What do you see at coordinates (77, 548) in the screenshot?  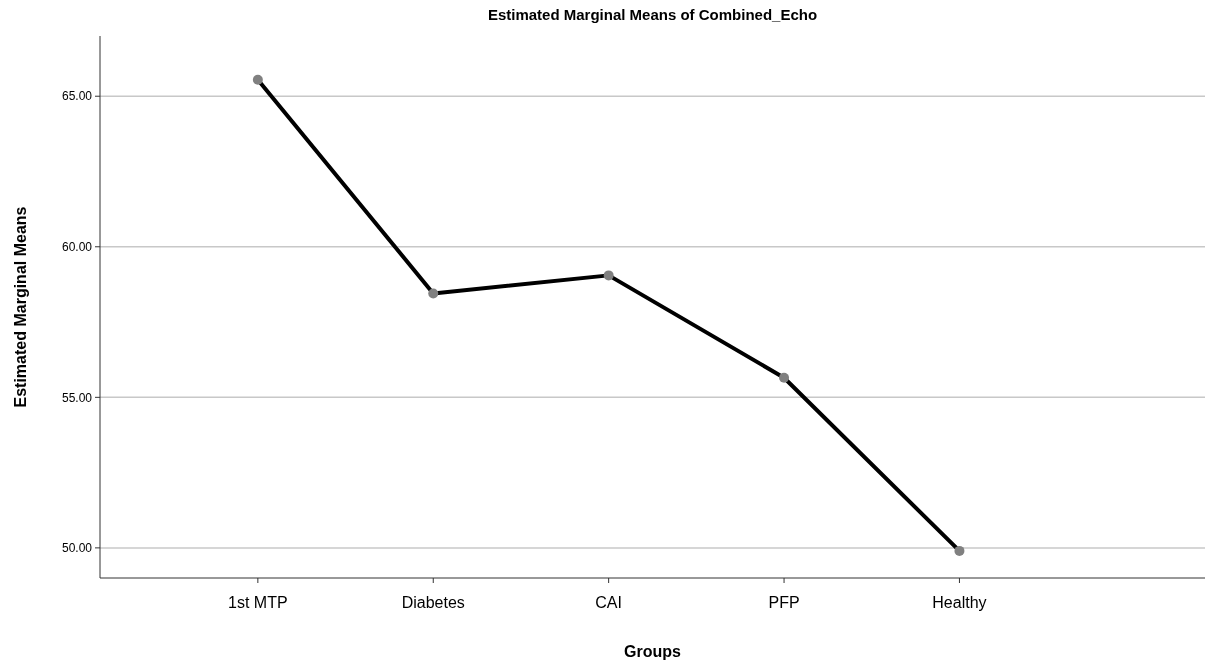 I see `y-tick-label: 50.00` at bounding box center [77, 548].